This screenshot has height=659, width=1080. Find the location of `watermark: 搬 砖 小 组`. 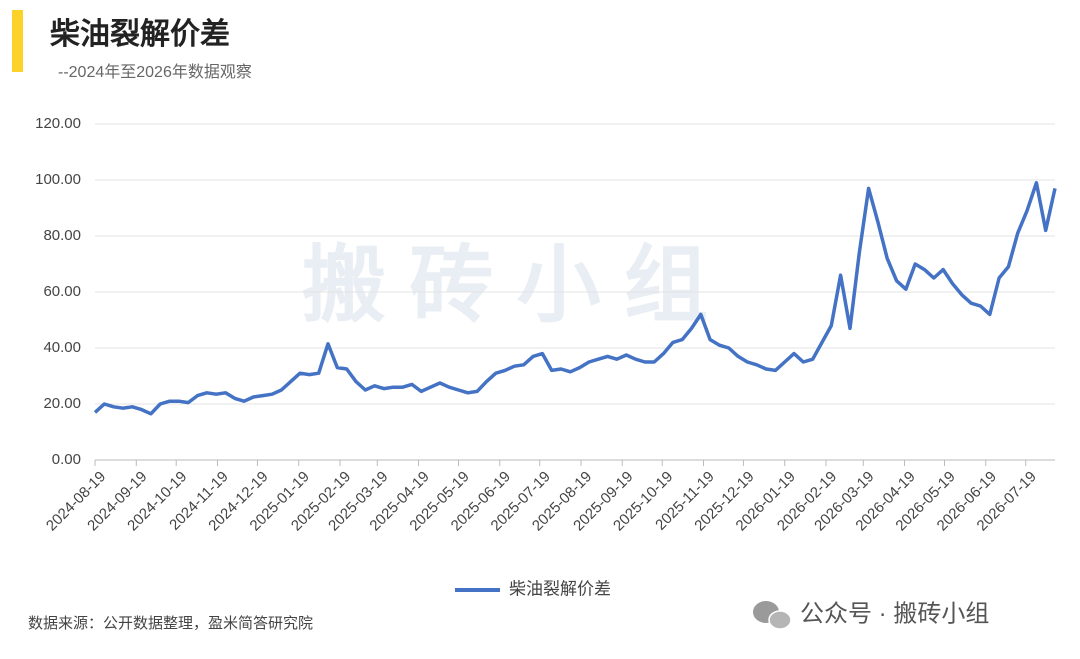

watermark: 搬 砖 小 组 is located at coordinates (505, 285).